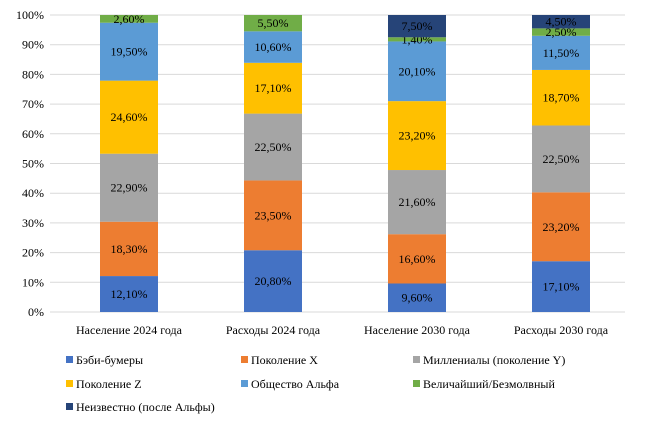 The width and height of the screenshot is (645, 432). What do you see at coordinates (494, 360) in the screenshot?
I see `legend-label: Миллениалы (поколение Y)` at bounding box center [494, 360].